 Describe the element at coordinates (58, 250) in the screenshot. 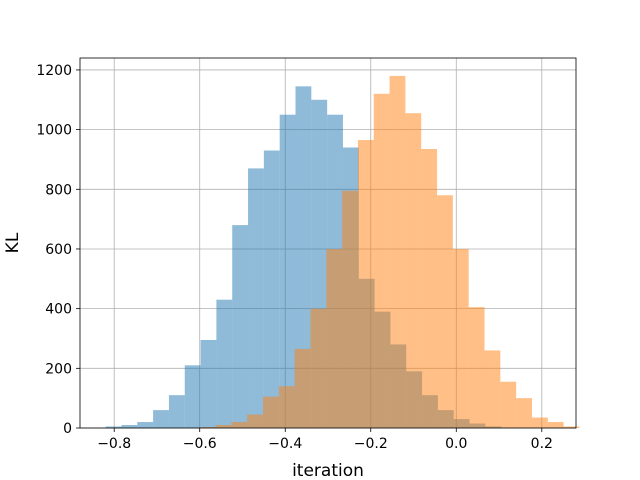

I see `y-tick-label: 600` at that location.